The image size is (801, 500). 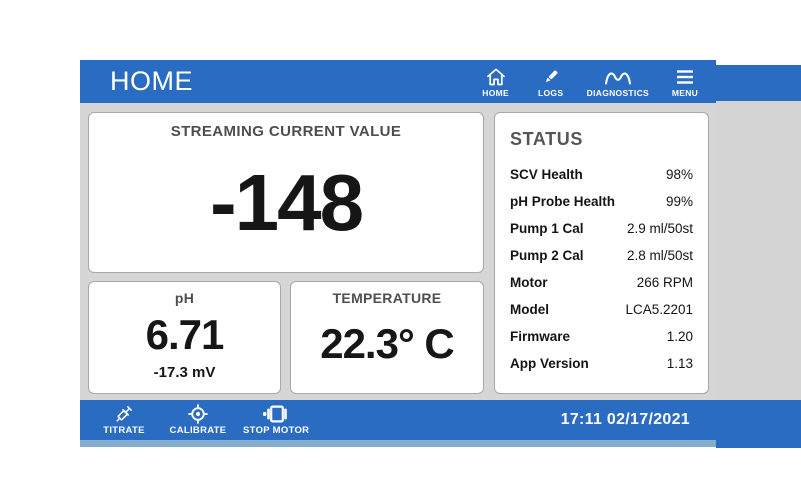 What do you see at coordinates (758, 250) in the screenshot?
I see `secondary-screen-body` at bounding box center [758, 250].